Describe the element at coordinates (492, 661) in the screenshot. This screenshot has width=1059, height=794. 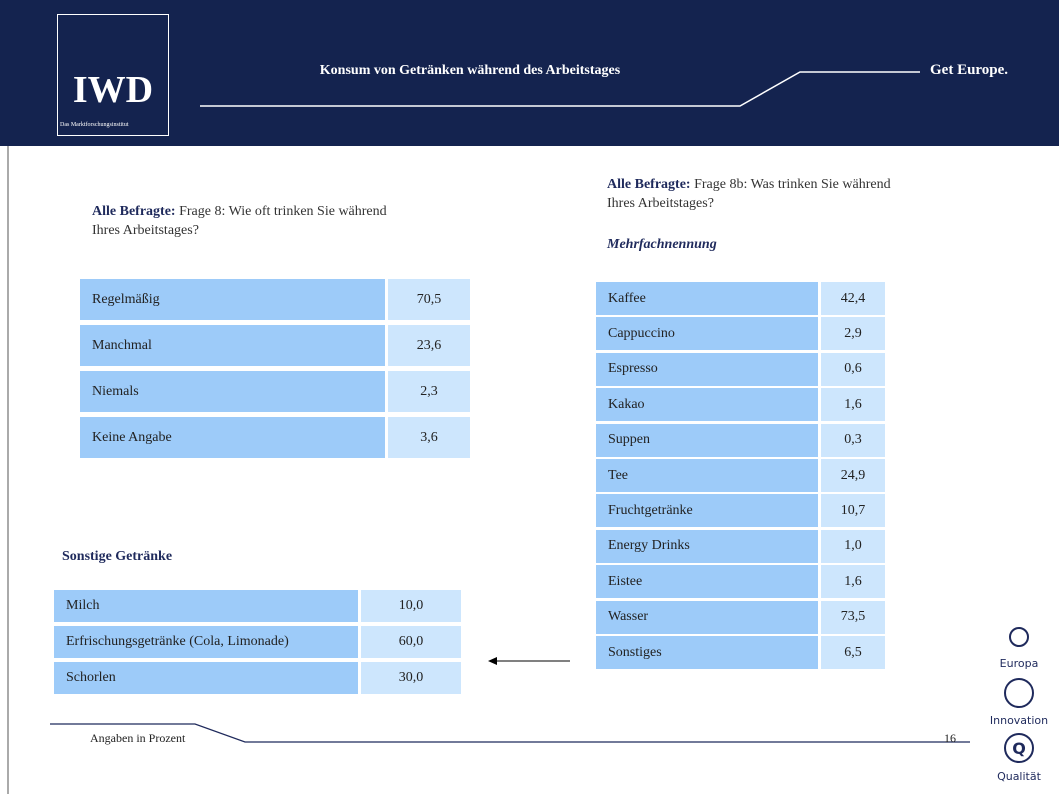
I see `arrow-head` at that location.